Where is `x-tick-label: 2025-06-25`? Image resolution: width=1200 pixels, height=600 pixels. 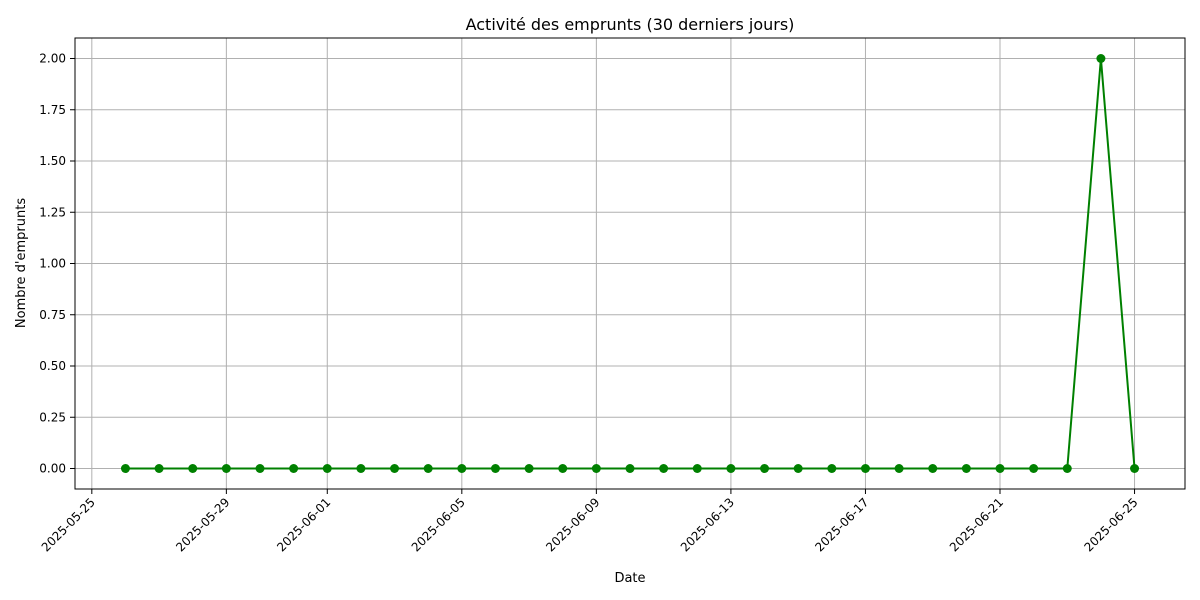 x-tick-label: 2025-06-25 is located at coordinates (1110, 524).